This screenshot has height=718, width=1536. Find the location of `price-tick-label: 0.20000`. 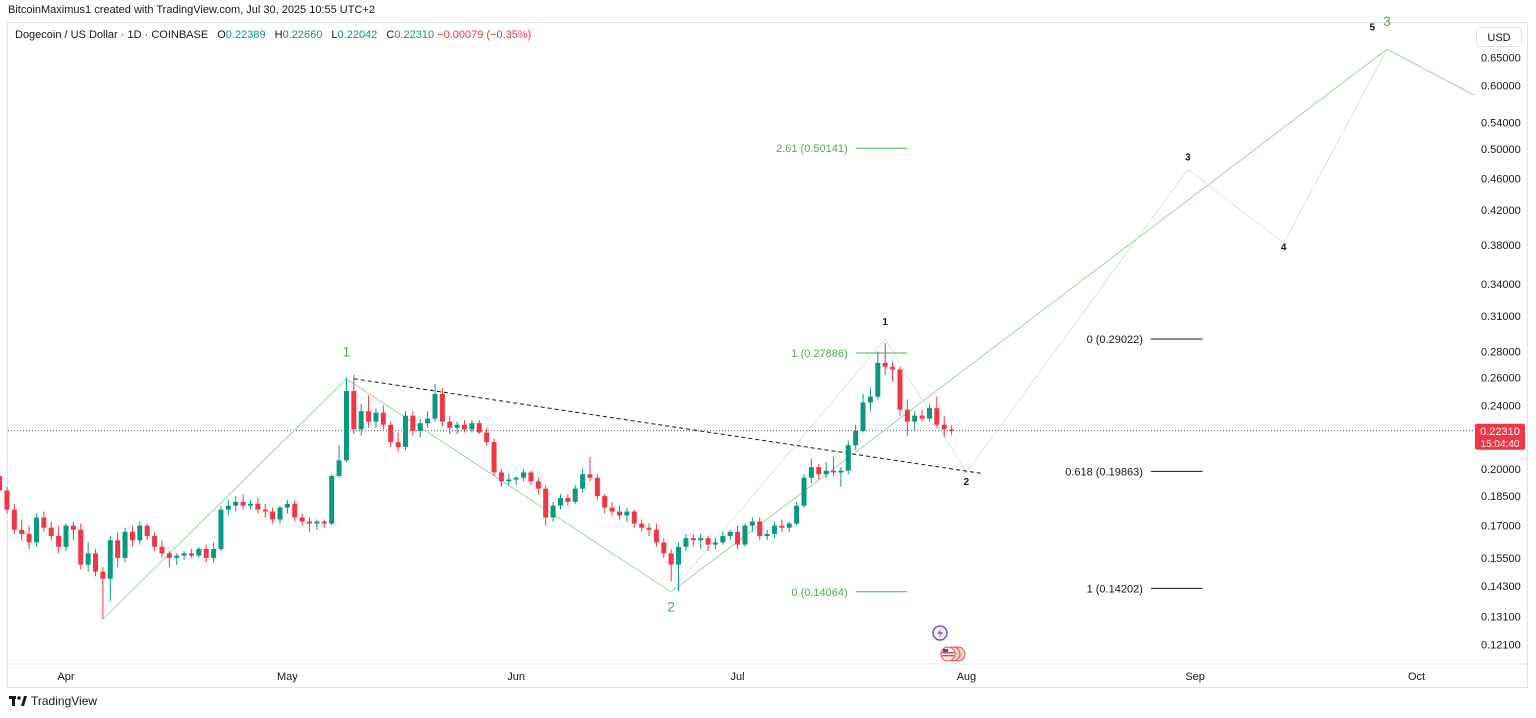

price-tick-label: 0.20000 is located at coordinates (1501, 470).